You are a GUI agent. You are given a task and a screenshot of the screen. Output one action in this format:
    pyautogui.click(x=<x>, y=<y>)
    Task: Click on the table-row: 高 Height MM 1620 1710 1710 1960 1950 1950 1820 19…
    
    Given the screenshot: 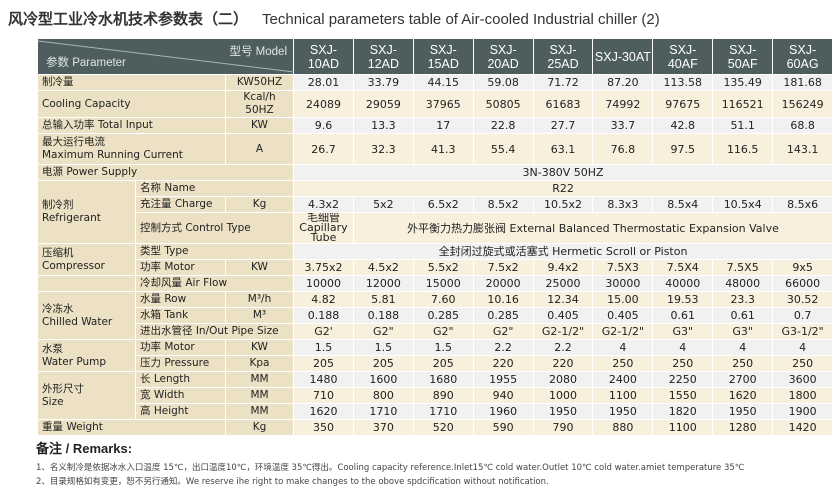 What is the action you would take?
    pyautogui.click(x=436, y=411)
    